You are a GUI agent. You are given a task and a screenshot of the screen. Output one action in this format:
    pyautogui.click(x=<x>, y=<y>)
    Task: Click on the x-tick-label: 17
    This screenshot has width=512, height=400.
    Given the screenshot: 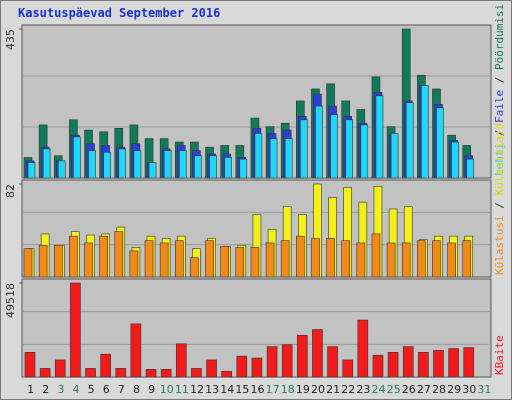 What is the action you would take?
    pyautogui.click(x=273, y=389)
    